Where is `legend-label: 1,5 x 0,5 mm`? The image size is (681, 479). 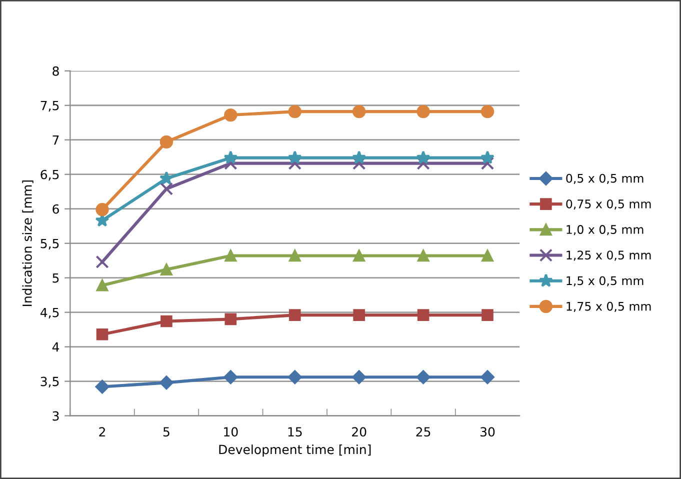 legend-label: 1,5 x 0,5 mm is located at coordinates (605, 281).